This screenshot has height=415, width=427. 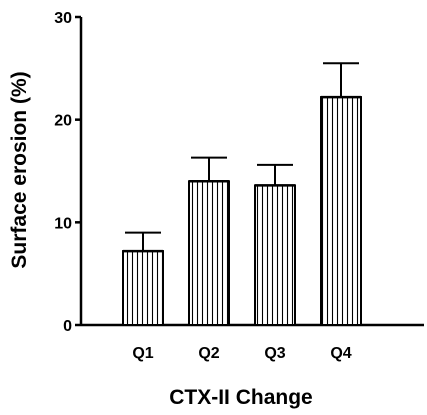 I want to click on y-tick-label: 0, so click(x=67, y=326).